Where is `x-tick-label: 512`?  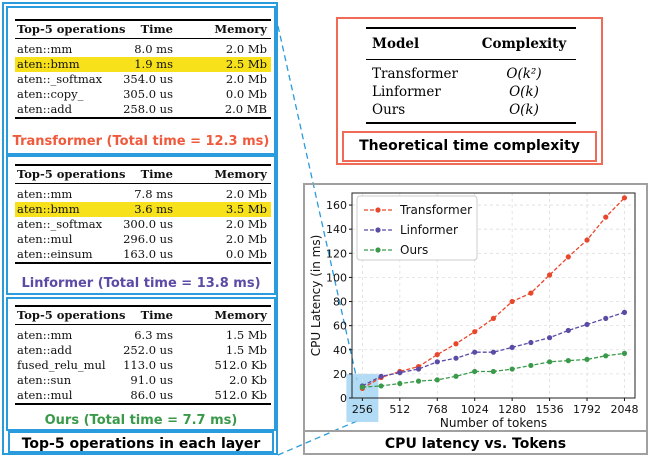 x-tick-label: 512 is located at coordinates (399, 409).